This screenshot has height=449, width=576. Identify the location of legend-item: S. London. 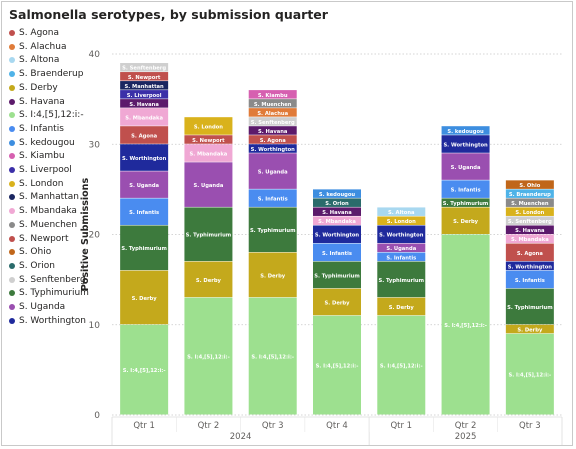
(36, 184).